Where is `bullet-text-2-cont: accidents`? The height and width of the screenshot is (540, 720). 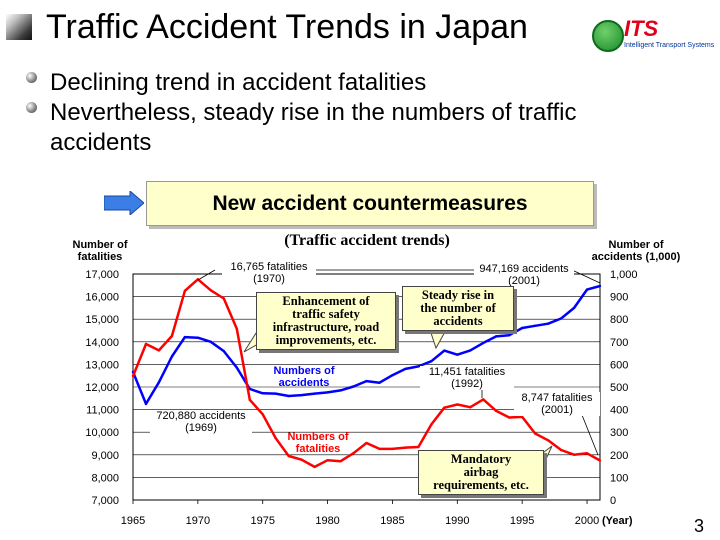
bullet-text-2-cont: accidents is located at coordinates (101, 142).